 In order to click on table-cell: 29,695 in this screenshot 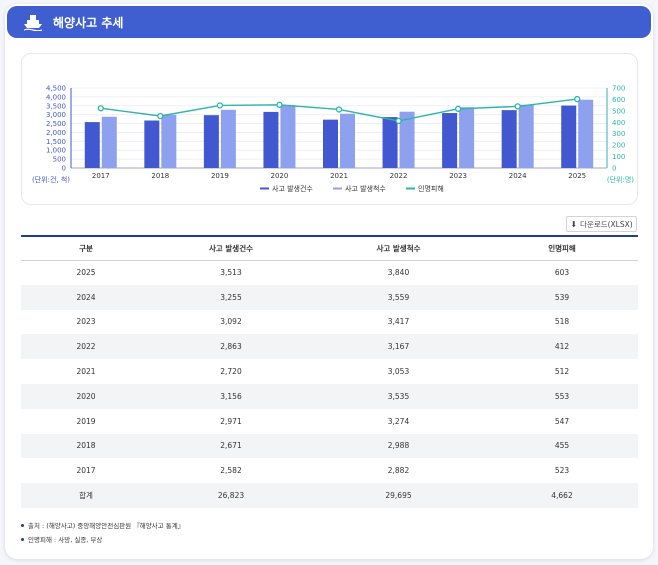, I will do `click(398, 496)`.